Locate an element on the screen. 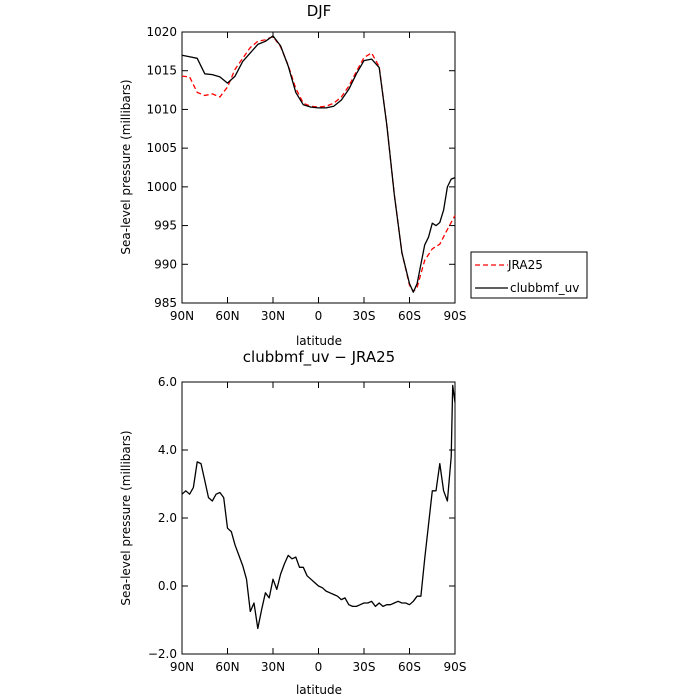 The height and width of the screenshot is (700, 700). y-tick-label: 1005 is located at coordinates (161, 148).